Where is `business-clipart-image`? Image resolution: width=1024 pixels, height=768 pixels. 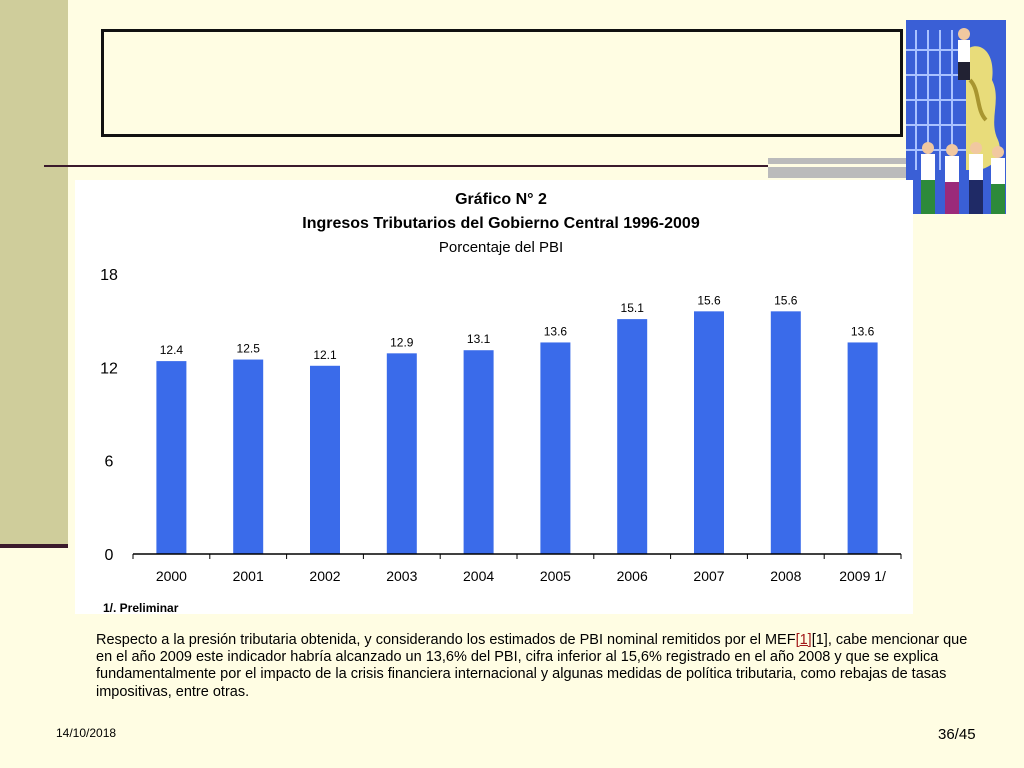 business-clipart-image is located at coordinates (956, 117).